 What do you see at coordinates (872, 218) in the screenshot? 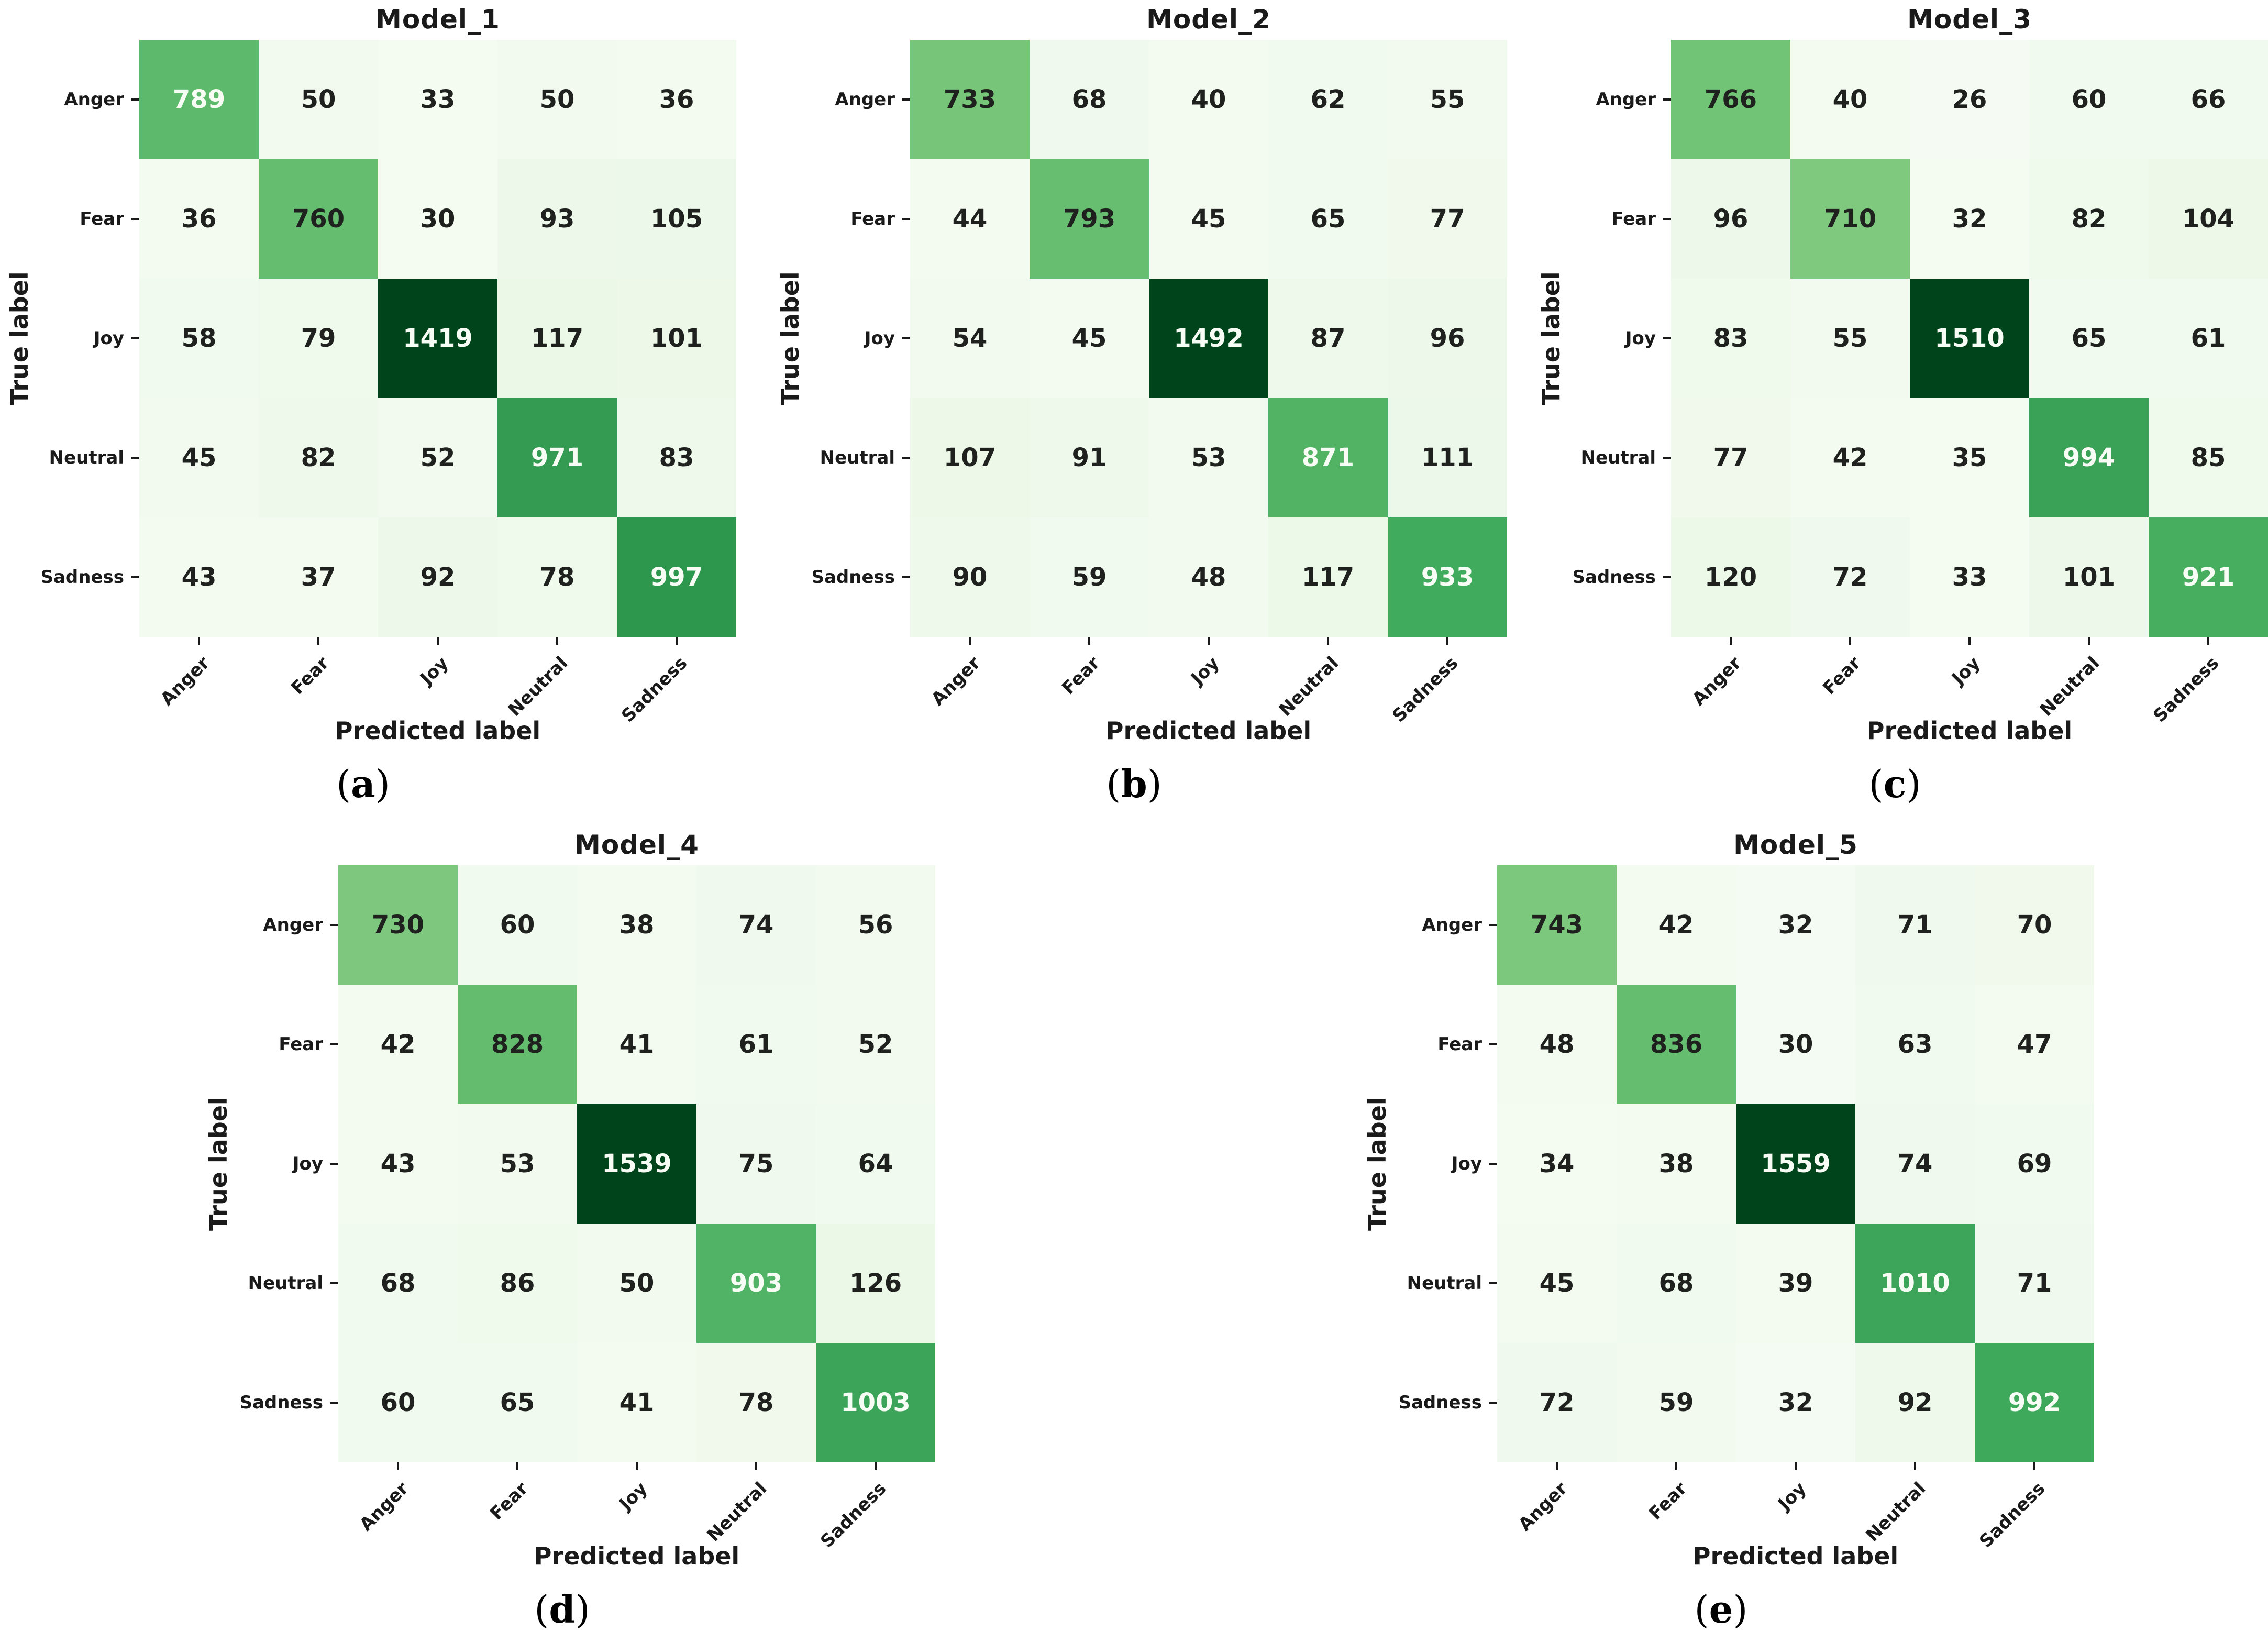
I see `y-tick-label: Fear` at bounding box center [872, 218].